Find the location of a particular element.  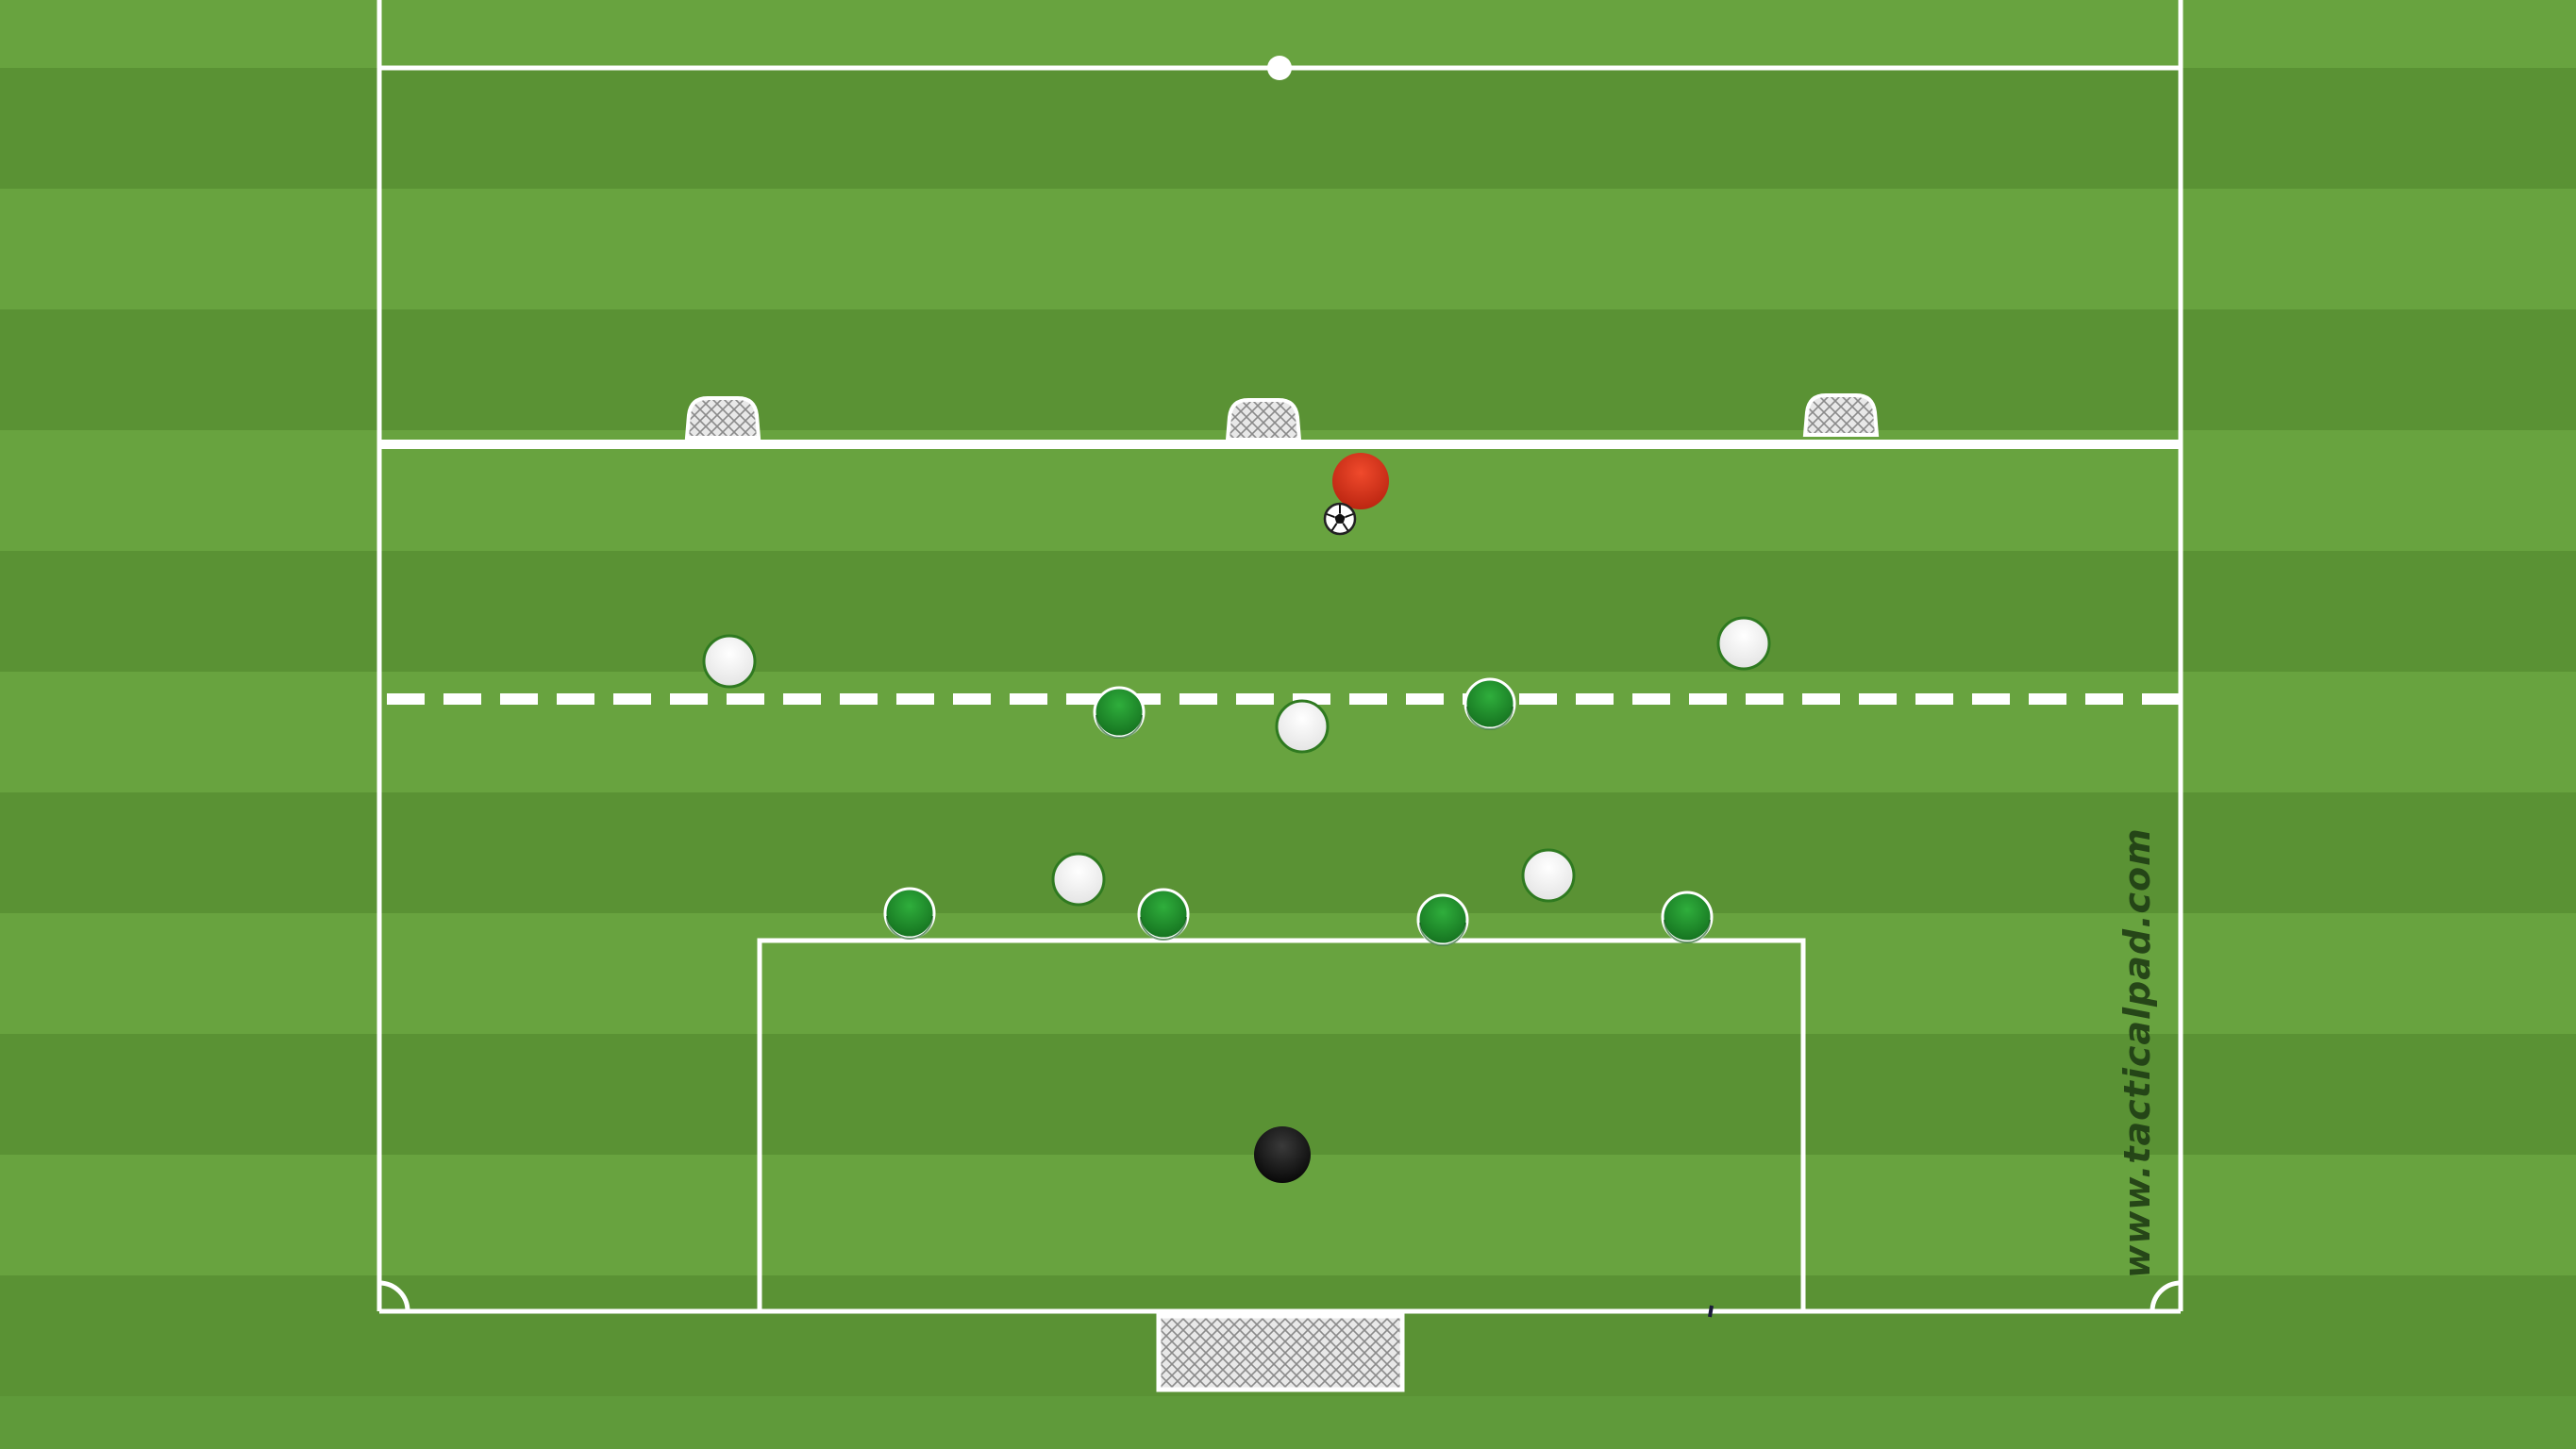

red-player is located at coordinates (1360, 481).